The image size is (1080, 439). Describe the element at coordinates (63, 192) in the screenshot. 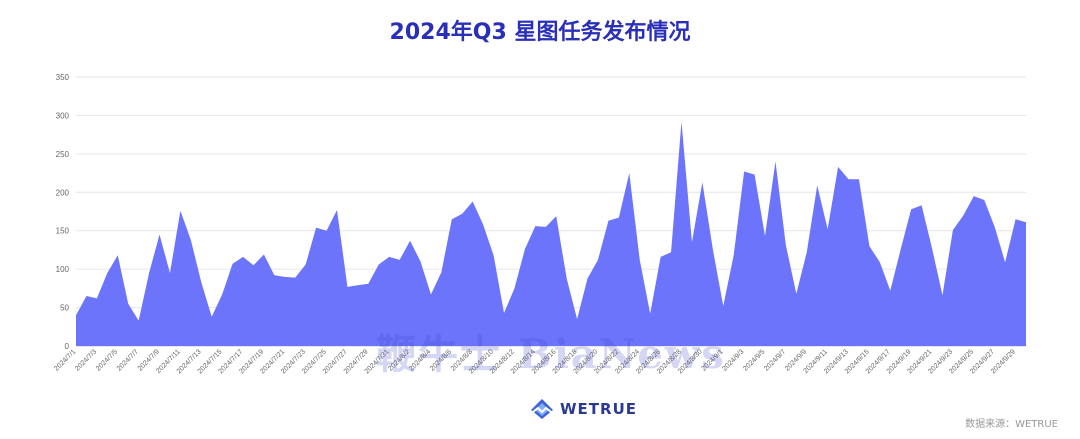

I see `y-tick-label: 200` at that location.